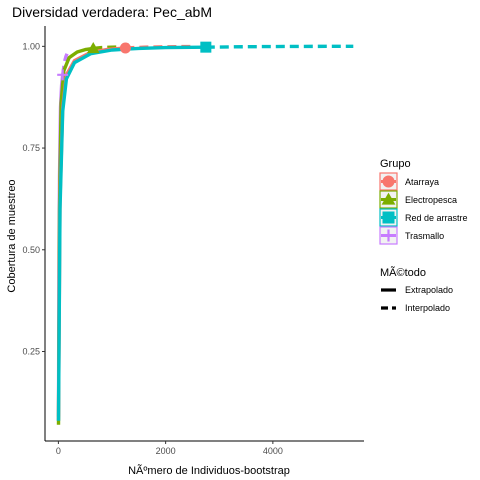 This screenshot has height=480, width=480. I want to click on legend-item-red-de-arrastre: Red de arrastre, so click(423, 217).